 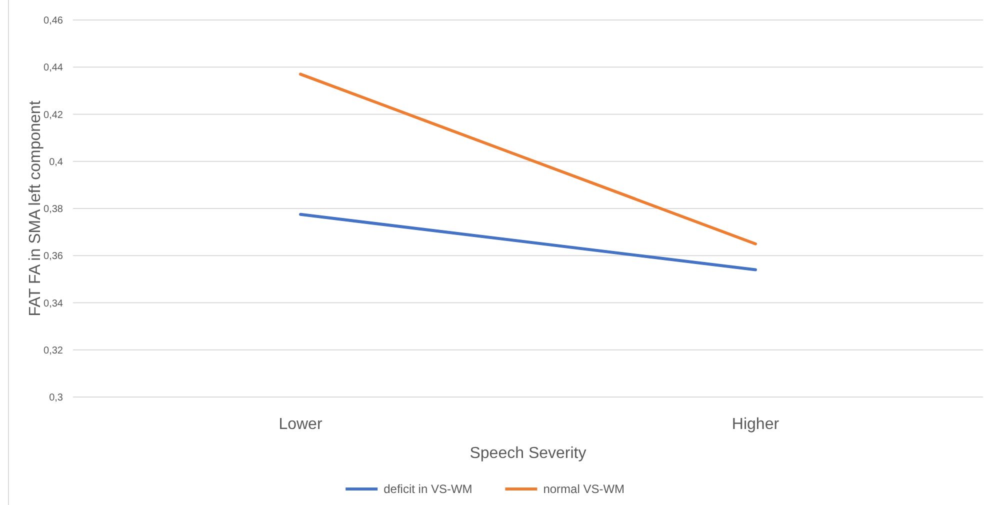 What do you see at coordinates (35, 208) in the screenshot?
I see `y-axis-title: FAT FA in SMA left component` at bounding box center [35, 208].